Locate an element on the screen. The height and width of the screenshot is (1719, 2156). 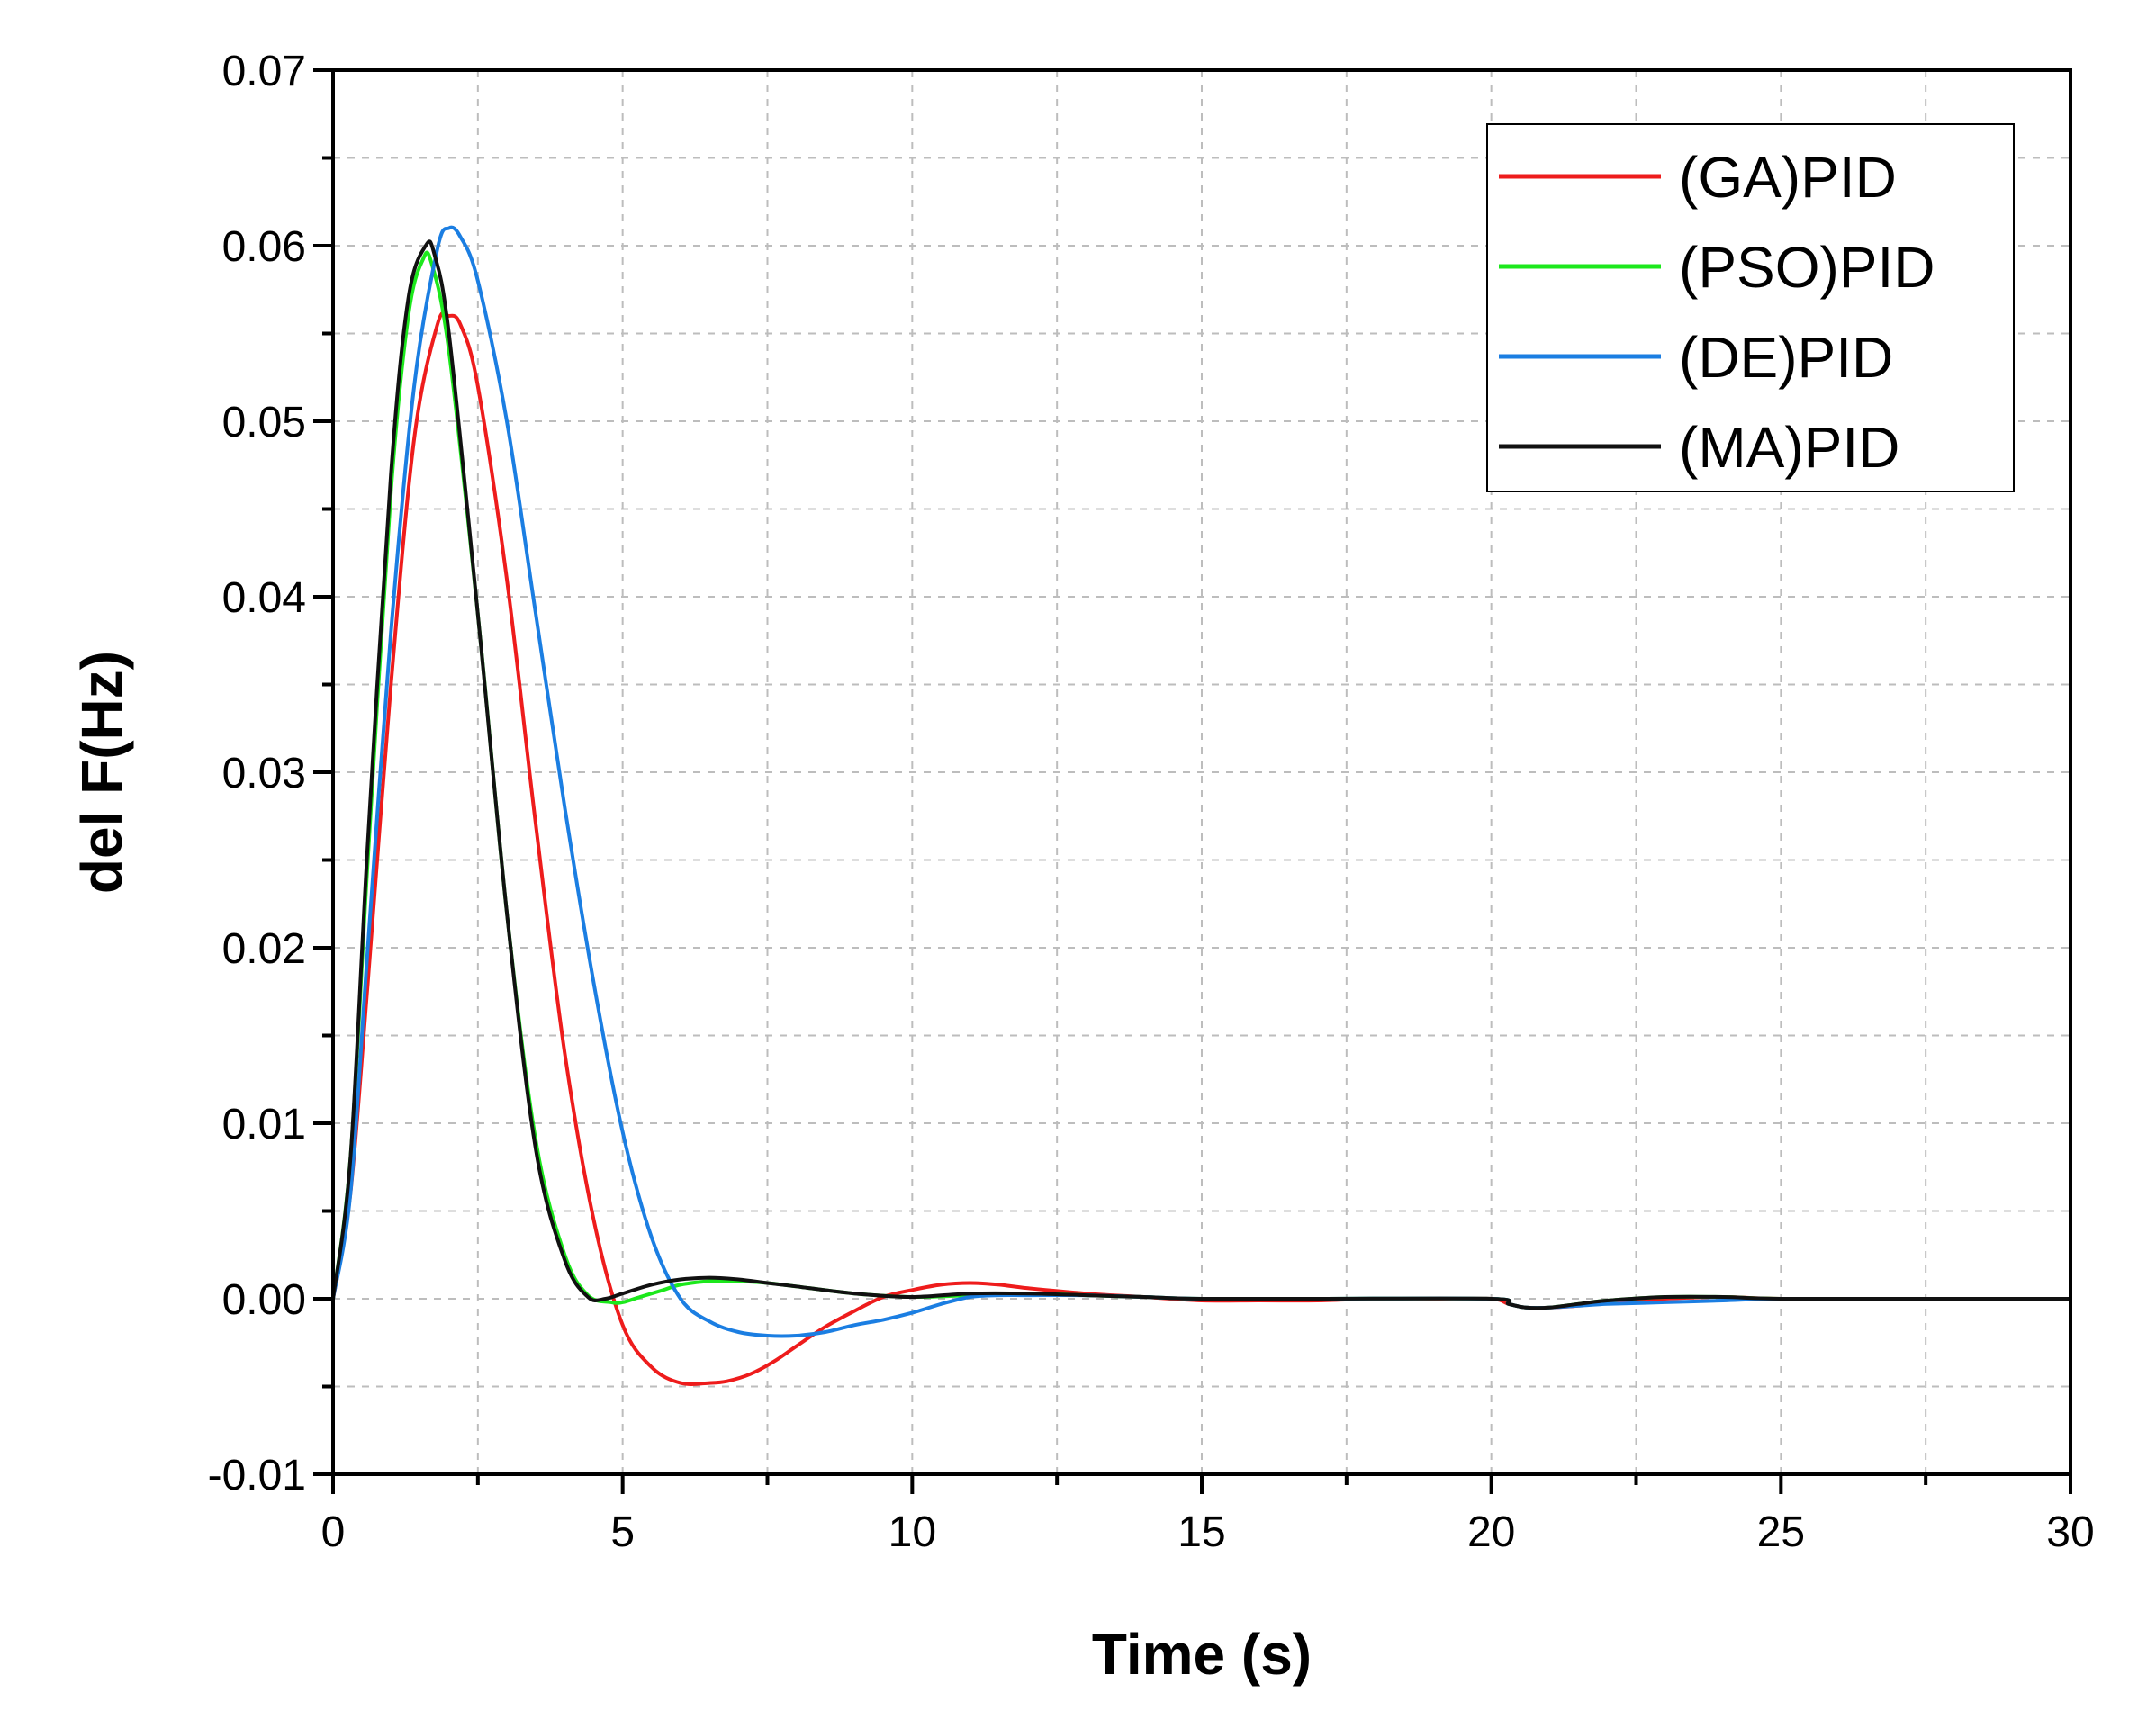
legend-box is located at coordinates (1750, 307).